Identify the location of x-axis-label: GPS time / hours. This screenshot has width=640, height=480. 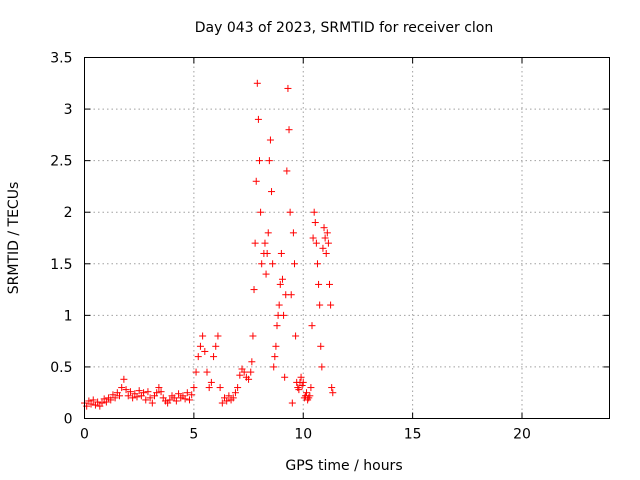
(343, 466).